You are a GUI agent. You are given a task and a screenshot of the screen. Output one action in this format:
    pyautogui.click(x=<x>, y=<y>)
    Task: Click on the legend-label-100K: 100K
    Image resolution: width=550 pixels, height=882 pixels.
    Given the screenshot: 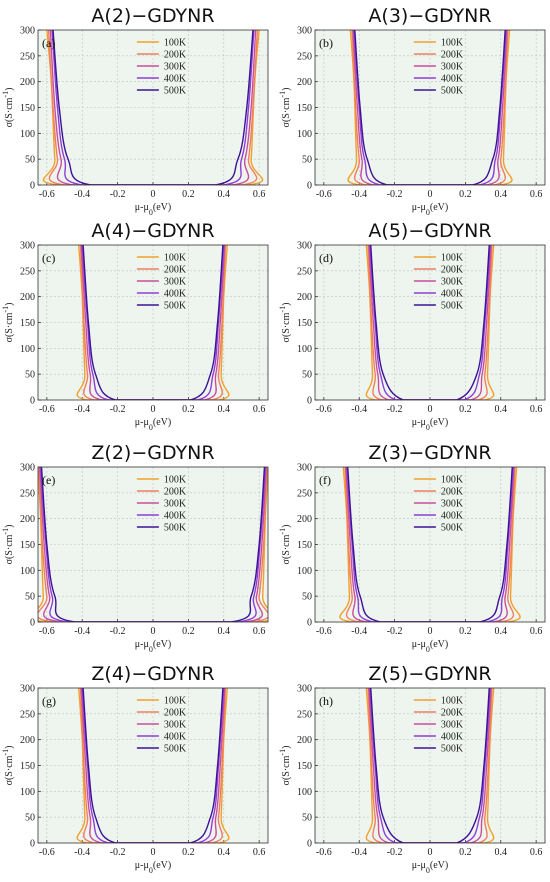 What is the action you would take?
    pyautogui.click(x=452, y=258)
    